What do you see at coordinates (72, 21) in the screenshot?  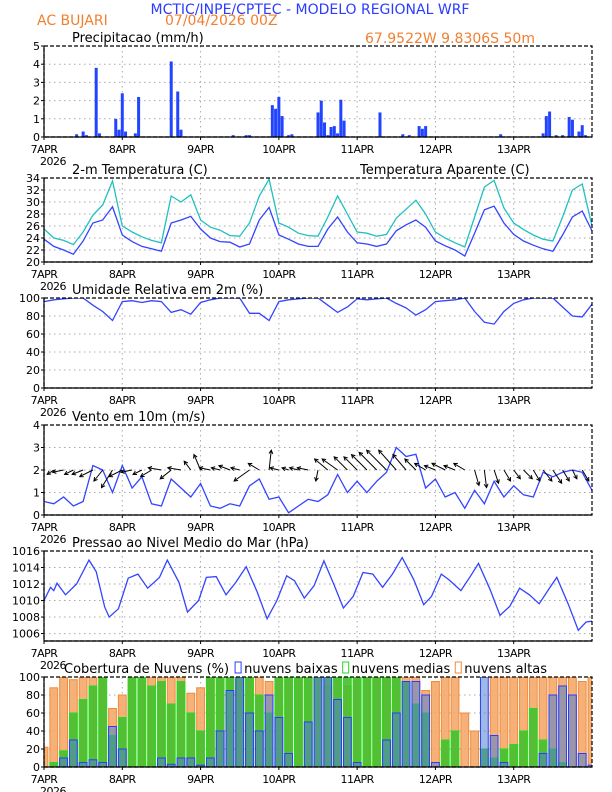 I see `location-label: AC BUJARI` at bounding box center [72, 21].